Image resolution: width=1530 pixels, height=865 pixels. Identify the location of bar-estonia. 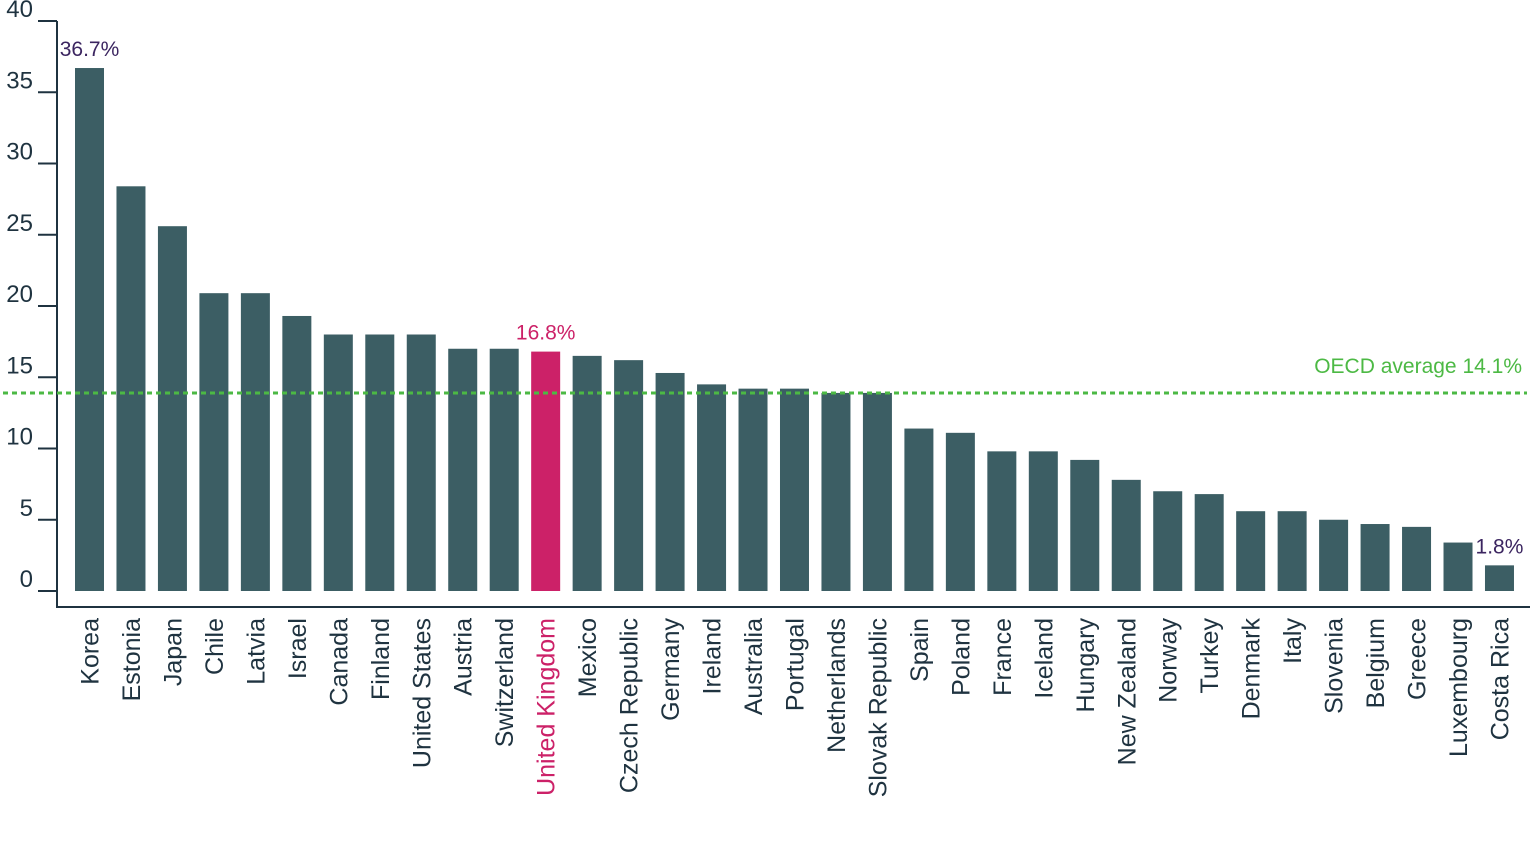
(131, 389).